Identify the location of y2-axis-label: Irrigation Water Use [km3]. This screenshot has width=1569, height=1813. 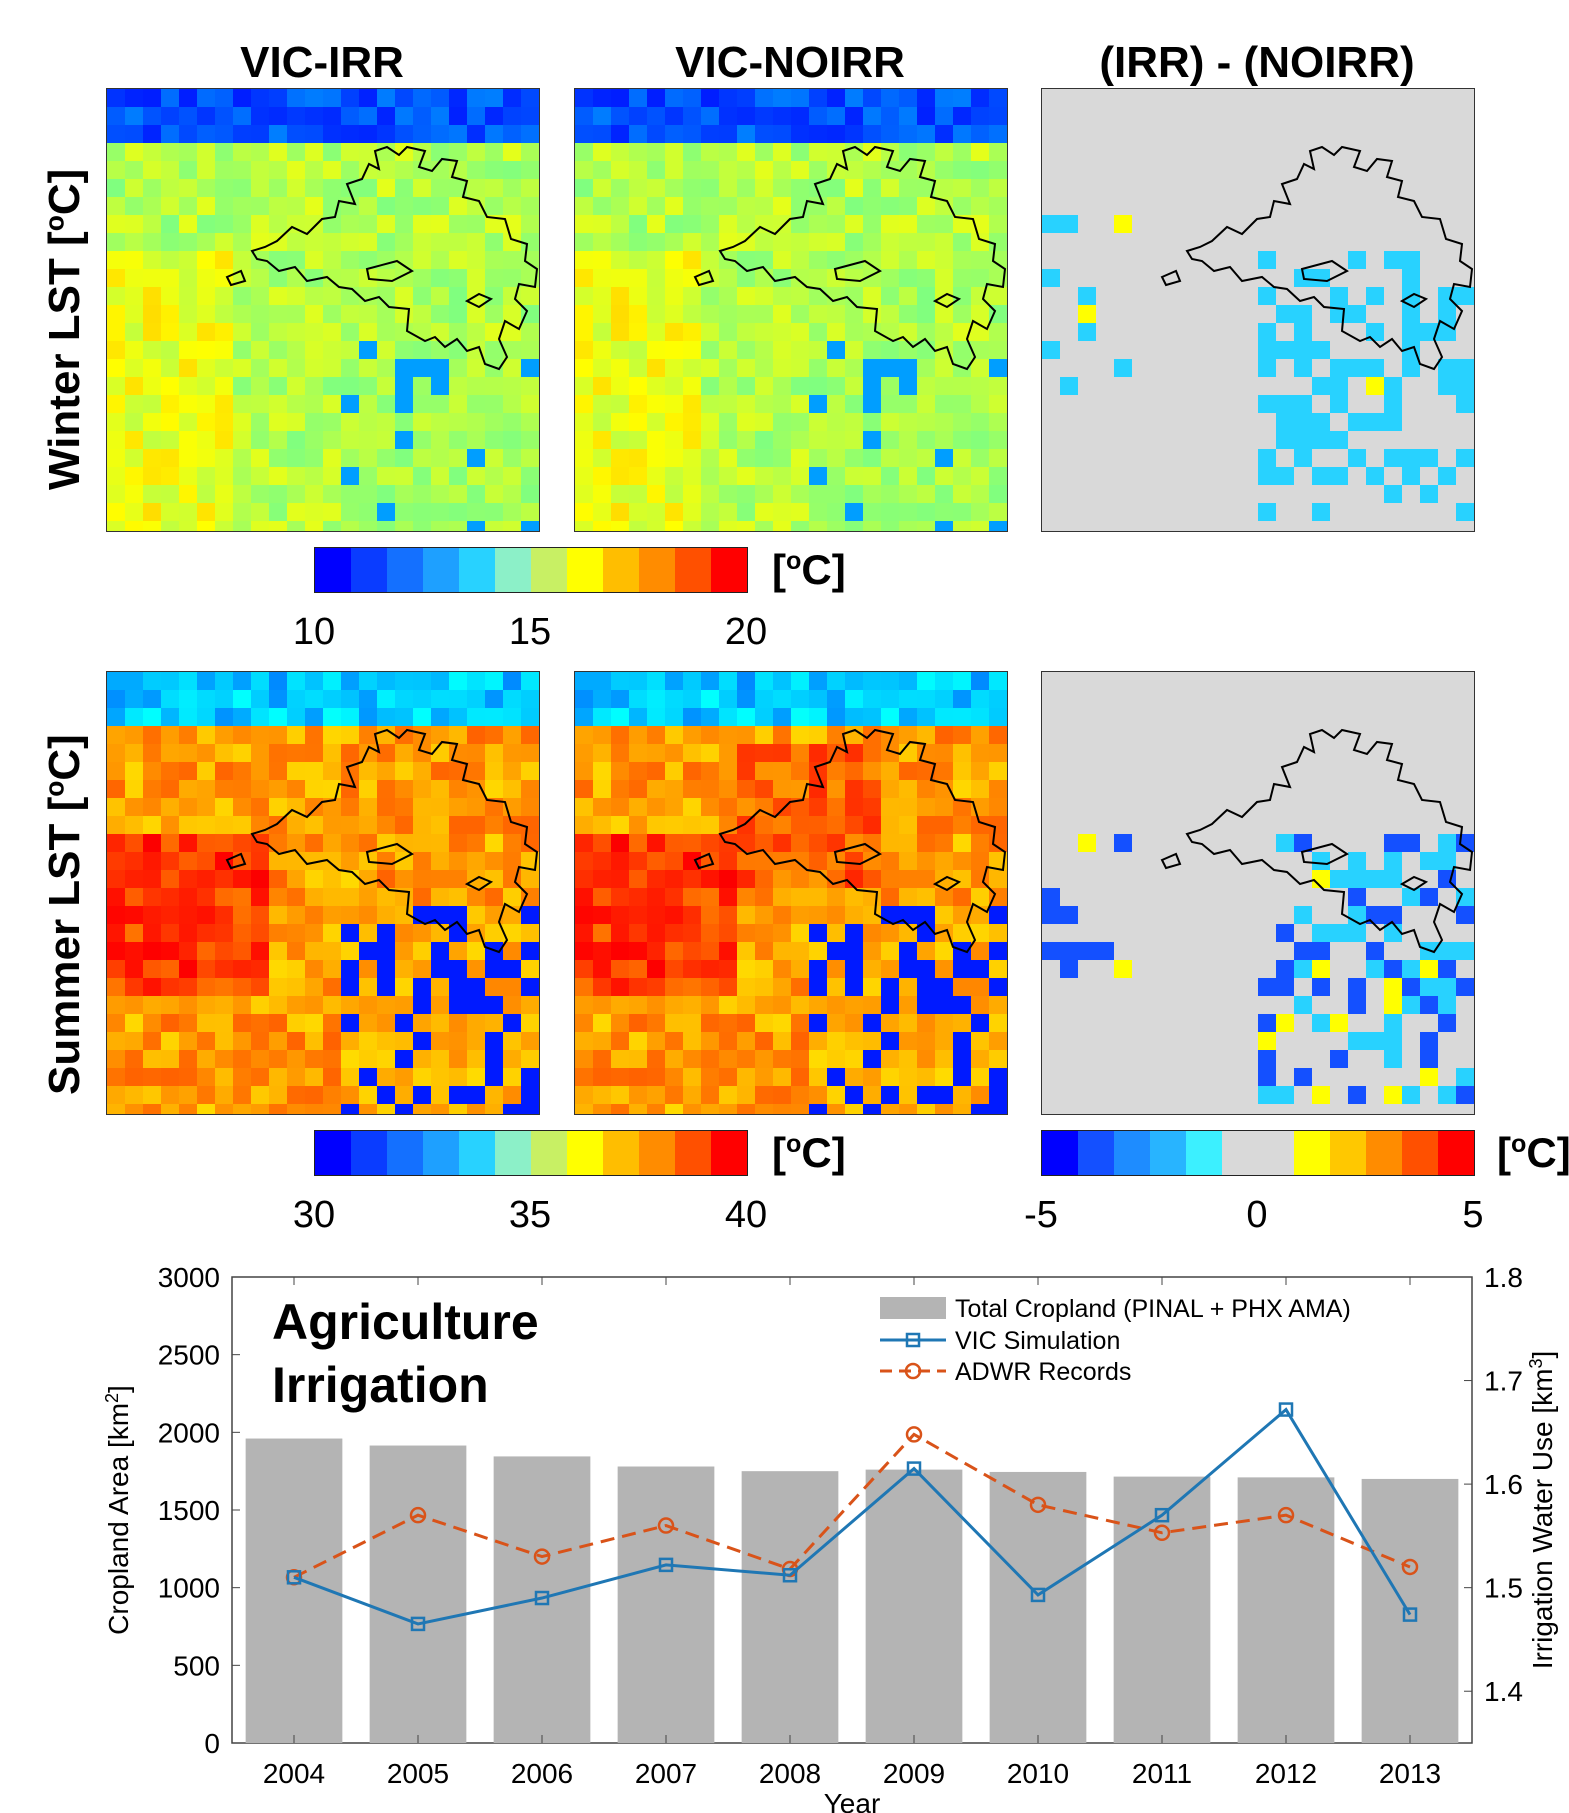
(1542, 1510).